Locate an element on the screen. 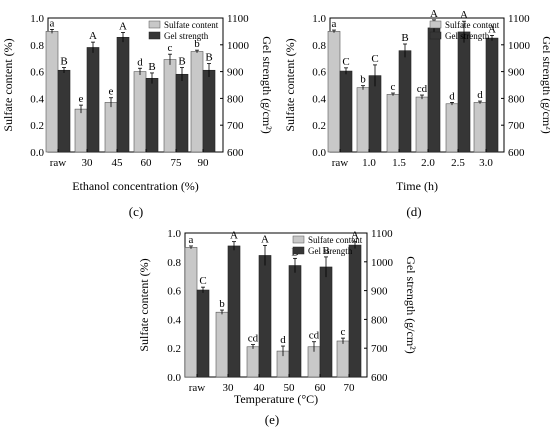 This screenshot has height=428, width=550. x-tick-label: 75 is located at coordinates (177, 163).